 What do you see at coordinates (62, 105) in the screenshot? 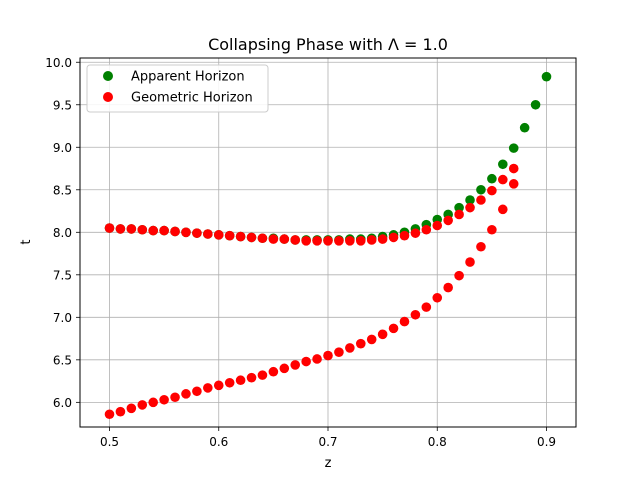
I see `y-tick-label: 9.5` at bounding box center [62, 105].